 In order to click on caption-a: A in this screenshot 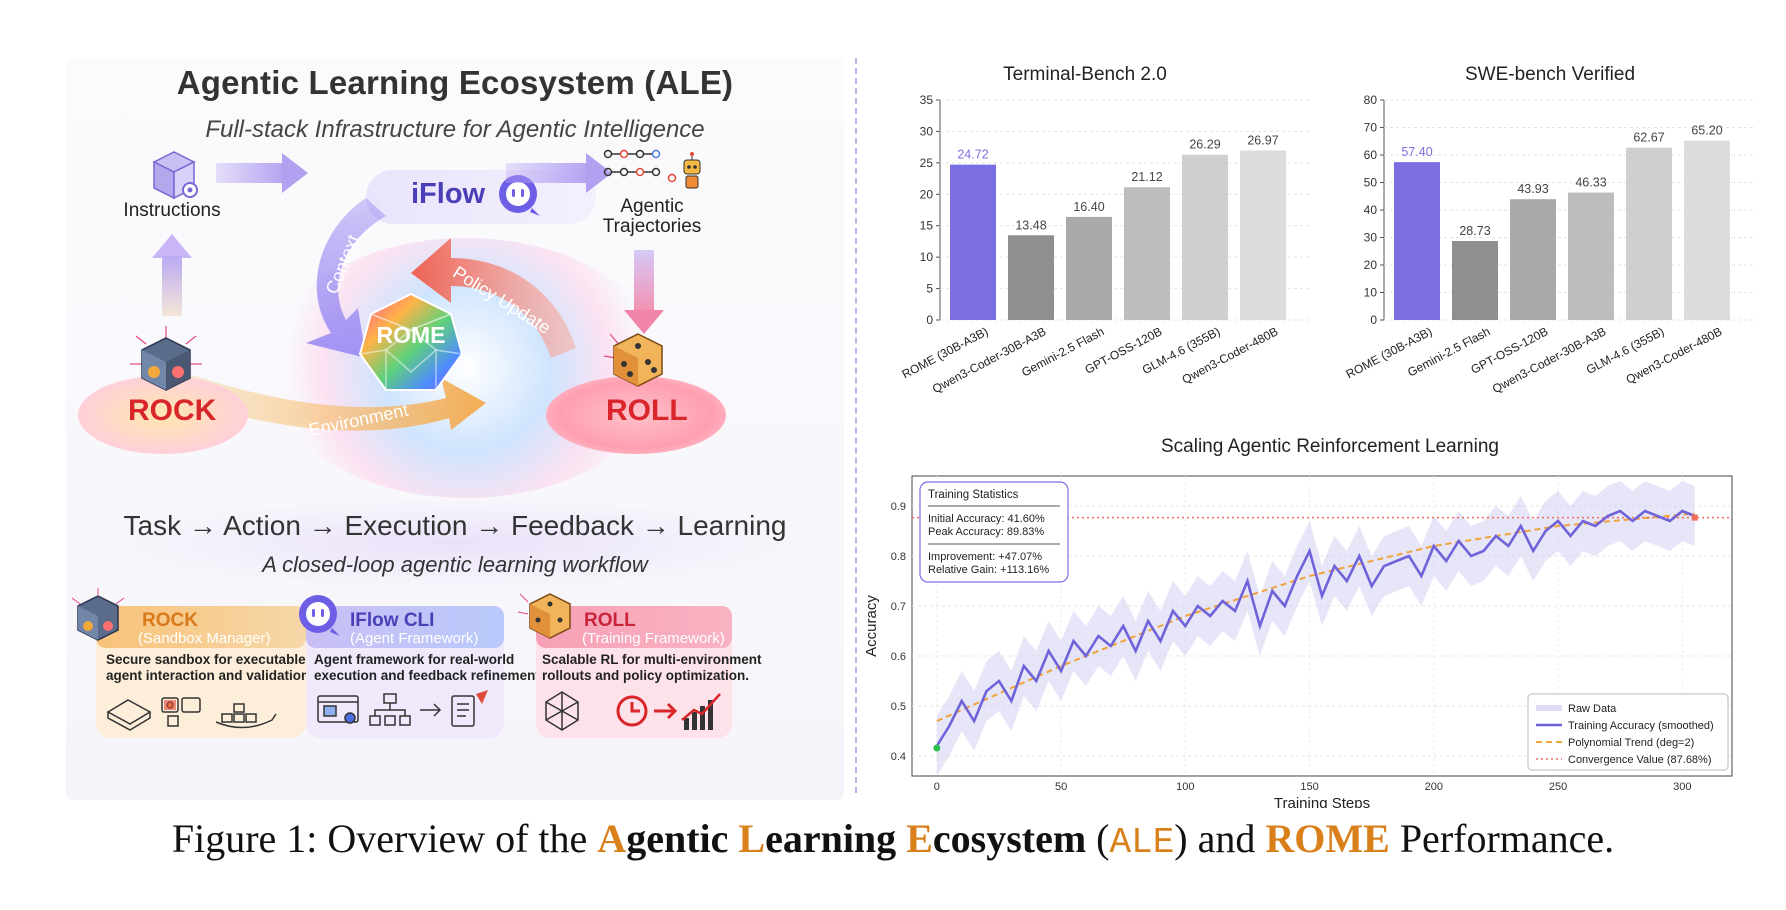, I will do `click(612, 838)`.